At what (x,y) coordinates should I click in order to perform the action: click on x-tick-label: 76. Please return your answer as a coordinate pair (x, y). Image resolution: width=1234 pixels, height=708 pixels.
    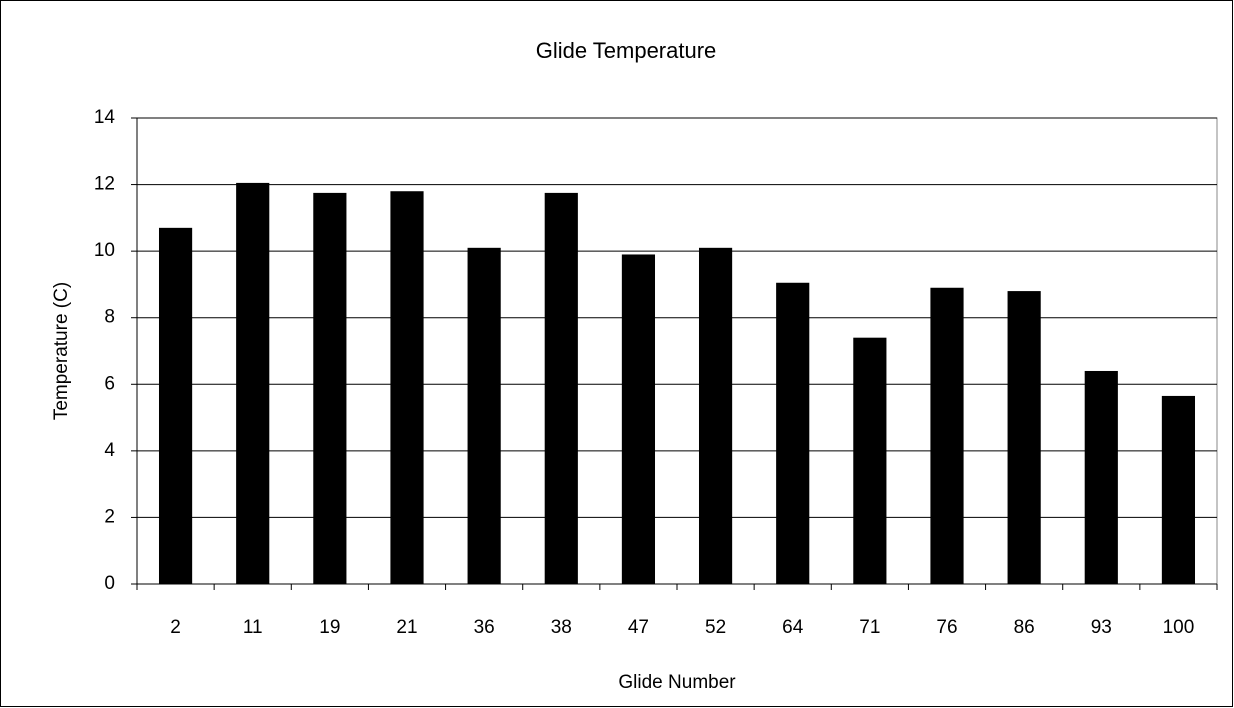
    Looking at the image, I should click on (946, 627).